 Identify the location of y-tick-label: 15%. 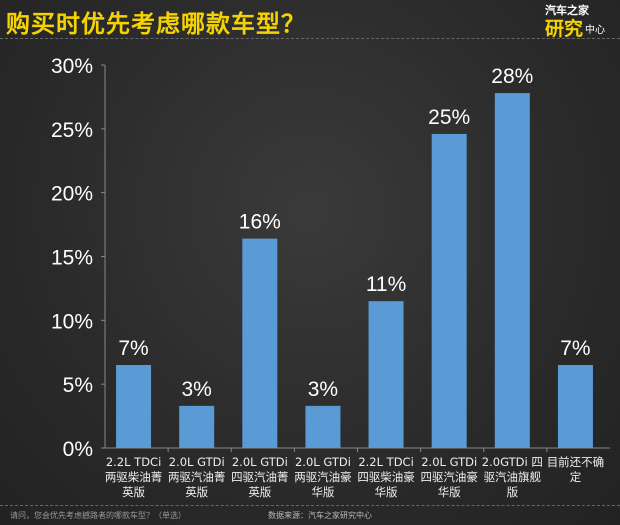
(72, 258).